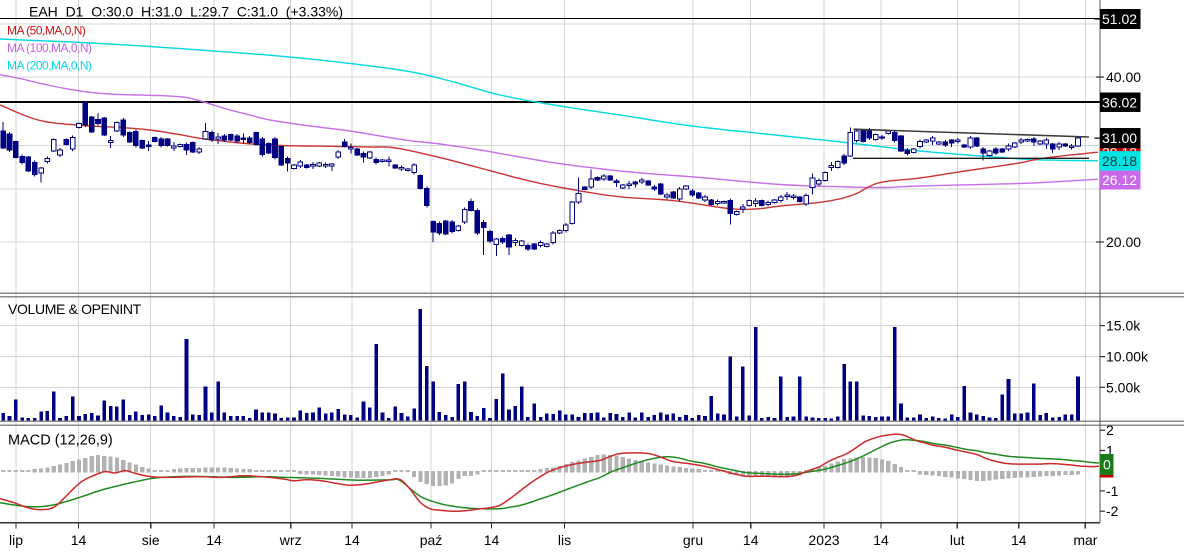 The width and height of the screenshot is (1184, 553). What do you see at coordinates (693, 540) in the screenshot?
I see `svg-text: gru` at bounding box center [693, 540].